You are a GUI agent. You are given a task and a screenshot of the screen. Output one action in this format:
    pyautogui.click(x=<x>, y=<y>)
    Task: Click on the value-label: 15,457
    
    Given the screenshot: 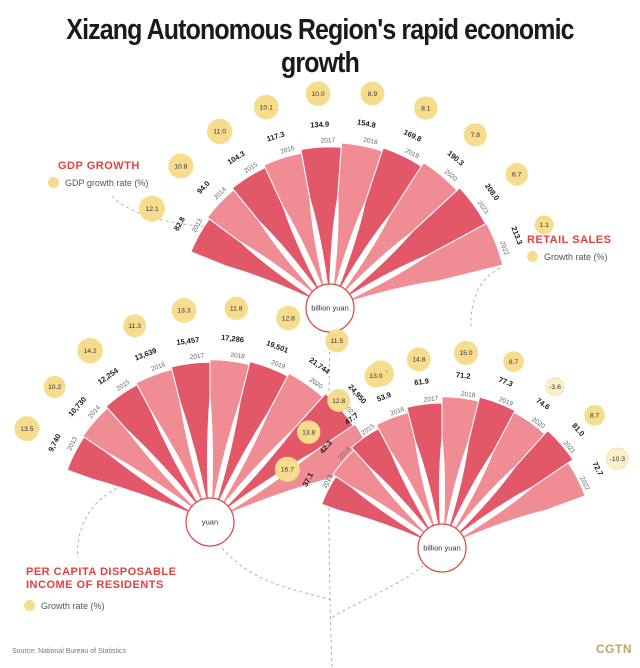 What is the action you would take?
    pyautogui.click(x=188, y=341)
    